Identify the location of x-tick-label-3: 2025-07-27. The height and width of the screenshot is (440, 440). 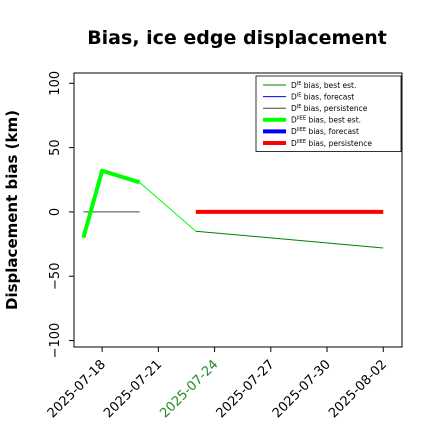
(246, 389).